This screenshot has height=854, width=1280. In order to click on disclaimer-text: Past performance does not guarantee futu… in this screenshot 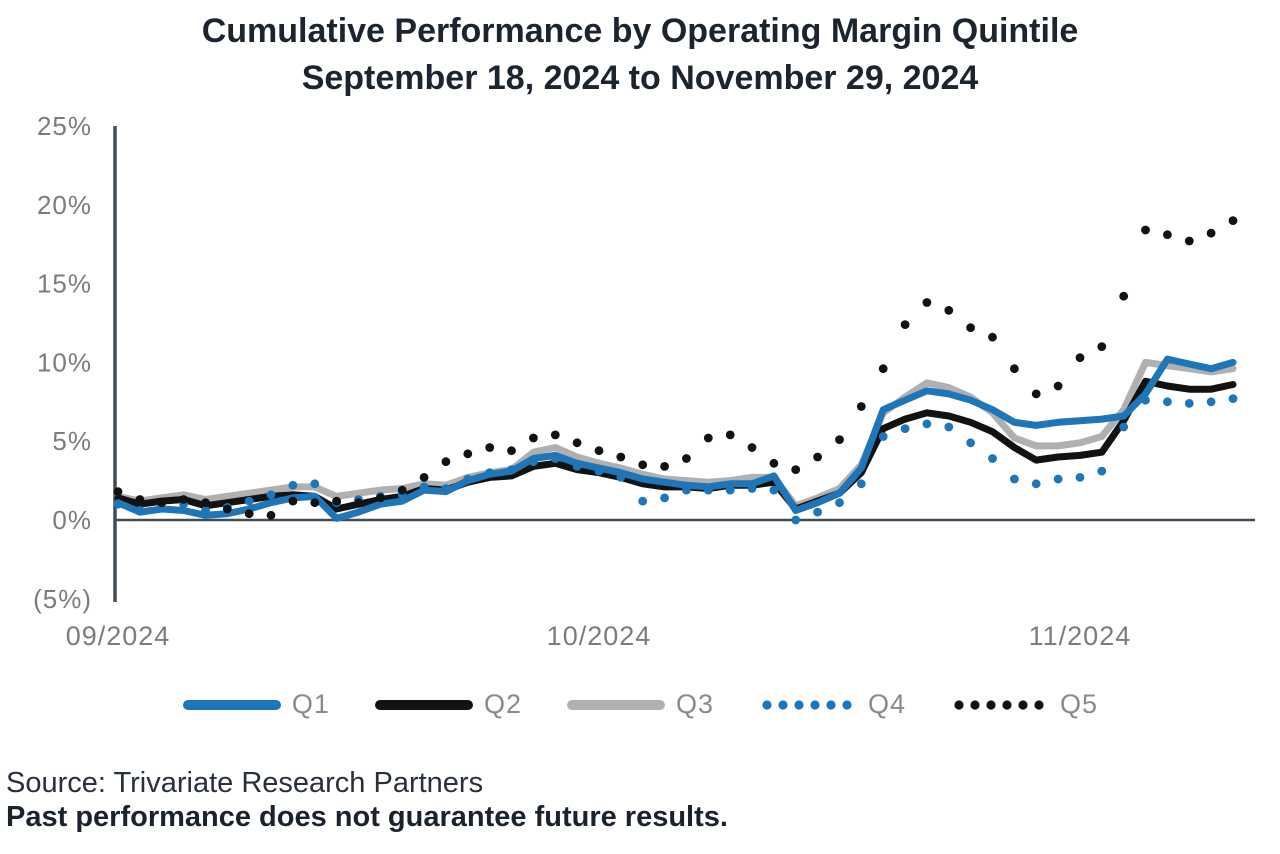, I will do `click(367, 817)`.